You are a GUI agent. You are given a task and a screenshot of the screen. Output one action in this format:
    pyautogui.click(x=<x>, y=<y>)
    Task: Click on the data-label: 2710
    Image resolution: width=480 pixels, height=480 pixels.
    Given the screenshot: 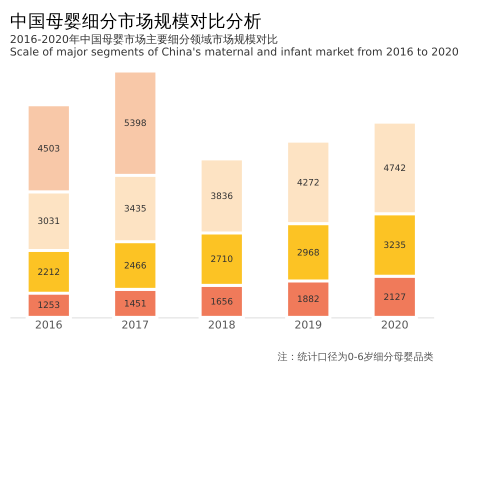 What is the action you would take?
    pyautogui.click(x=222, y=260)
    